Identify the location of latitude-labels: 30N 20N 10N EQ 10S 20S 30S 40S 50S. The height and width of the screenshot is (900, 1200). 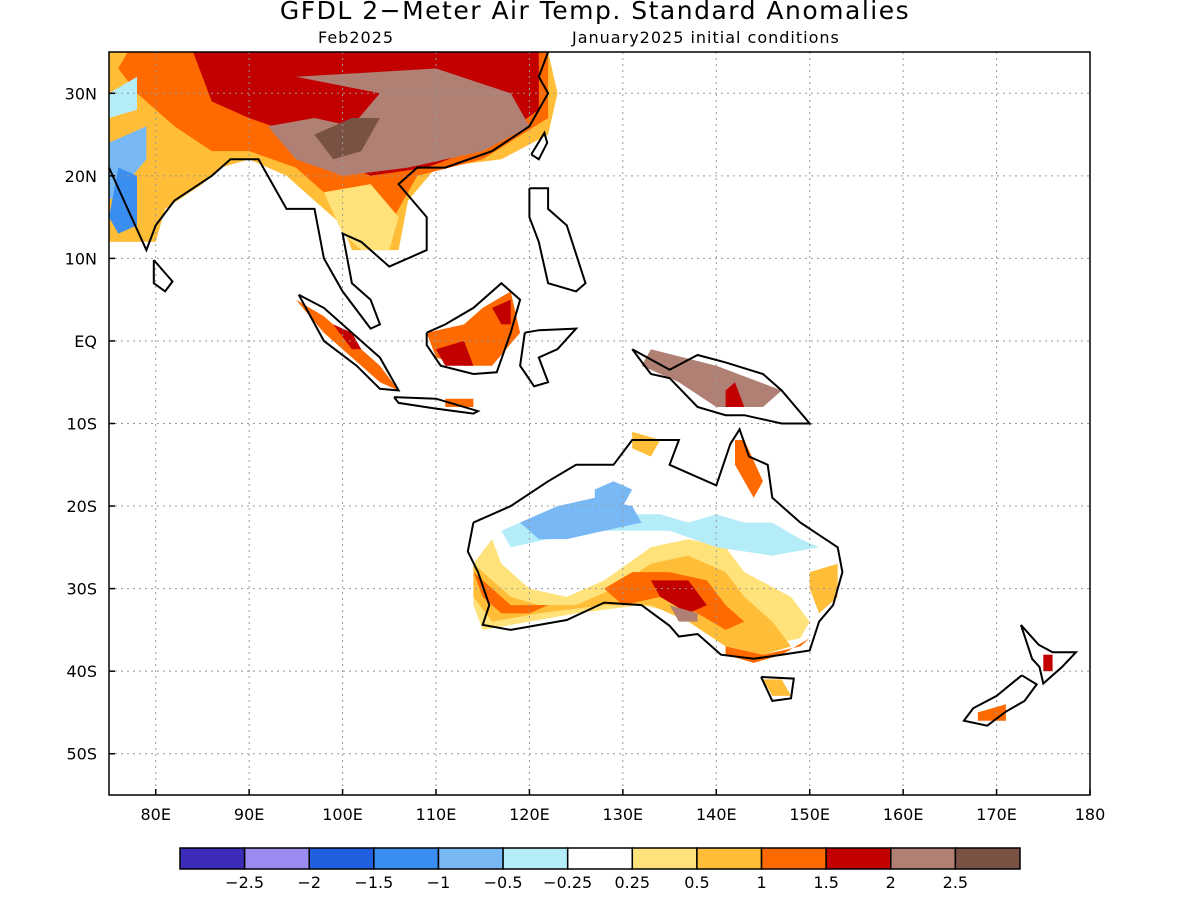
(90, 424).